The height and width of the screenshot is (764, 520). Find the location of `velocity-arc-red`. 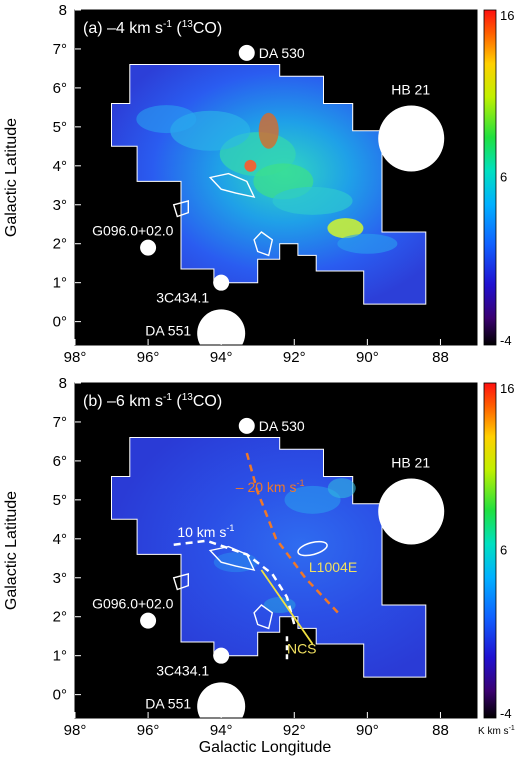

velocity-arc-red is located at coordinates (292, 533).